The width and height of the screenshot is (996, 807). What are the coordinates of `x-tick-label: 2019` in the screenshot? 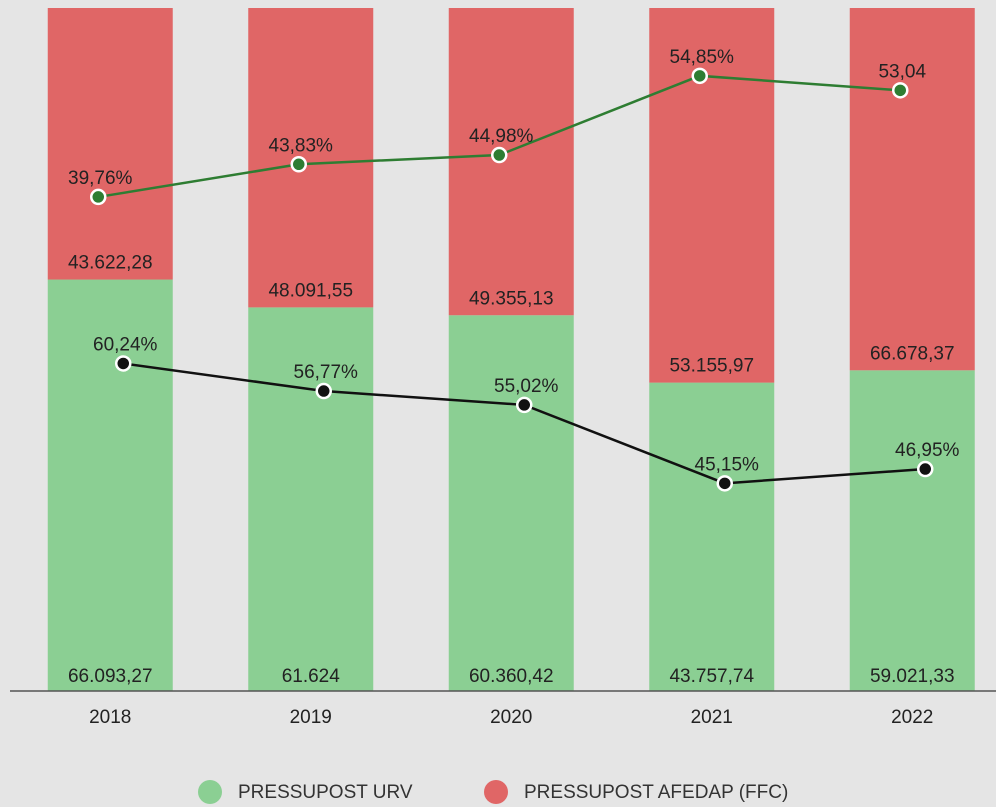 It's located at (311, 717).